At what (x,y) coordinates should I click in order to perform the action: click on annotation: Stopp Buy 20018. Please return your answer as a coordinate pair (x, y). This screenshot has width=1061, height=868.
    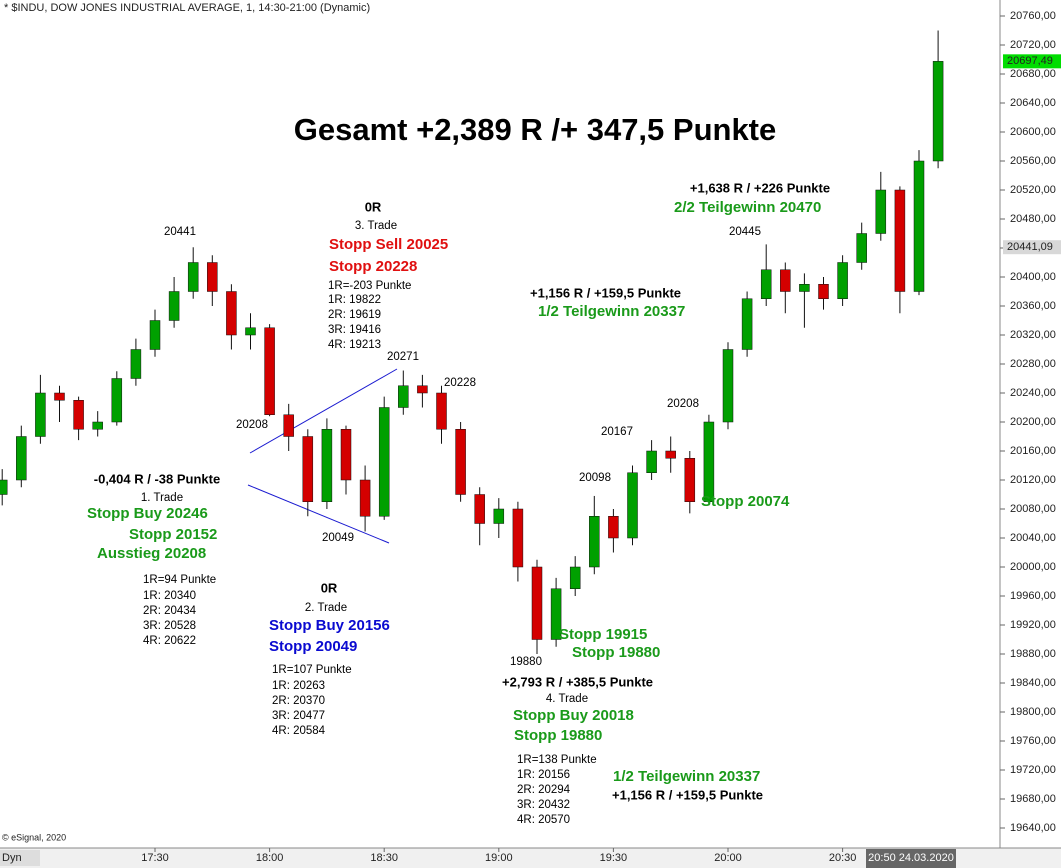
    Looking at the image, I should click on (573, 715).